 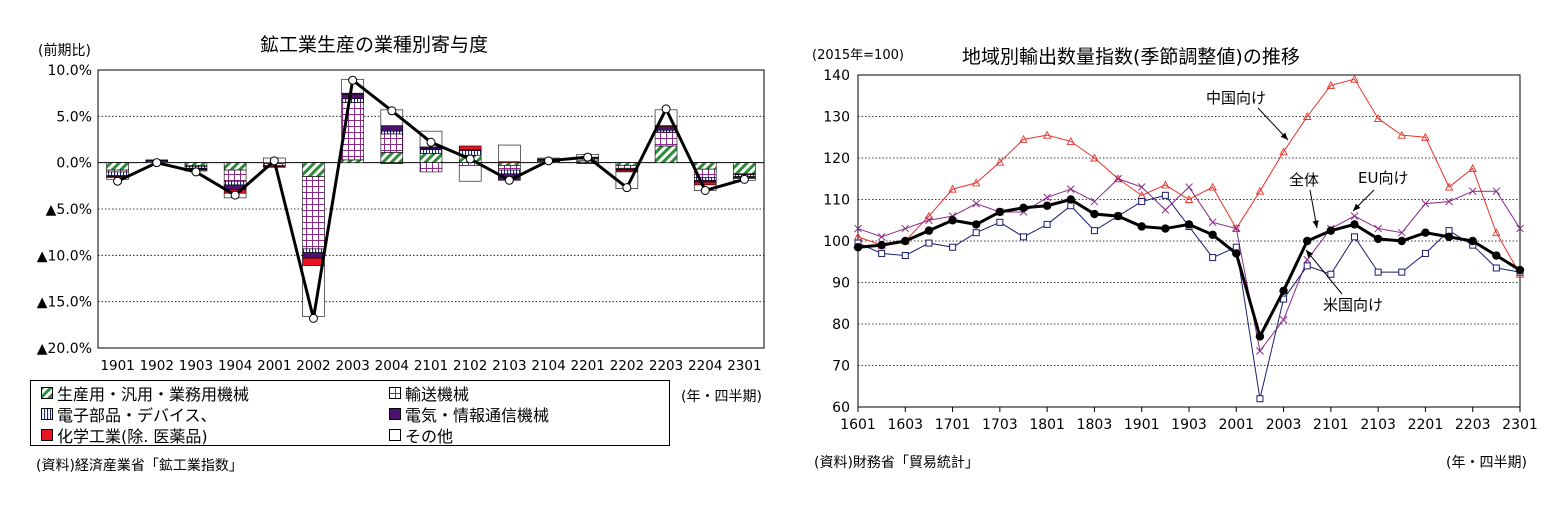 What do you see at coordinates (47, 435) in the screenshot?
I see `legend-swatch-kagaku` at bounding box center [47, 435].